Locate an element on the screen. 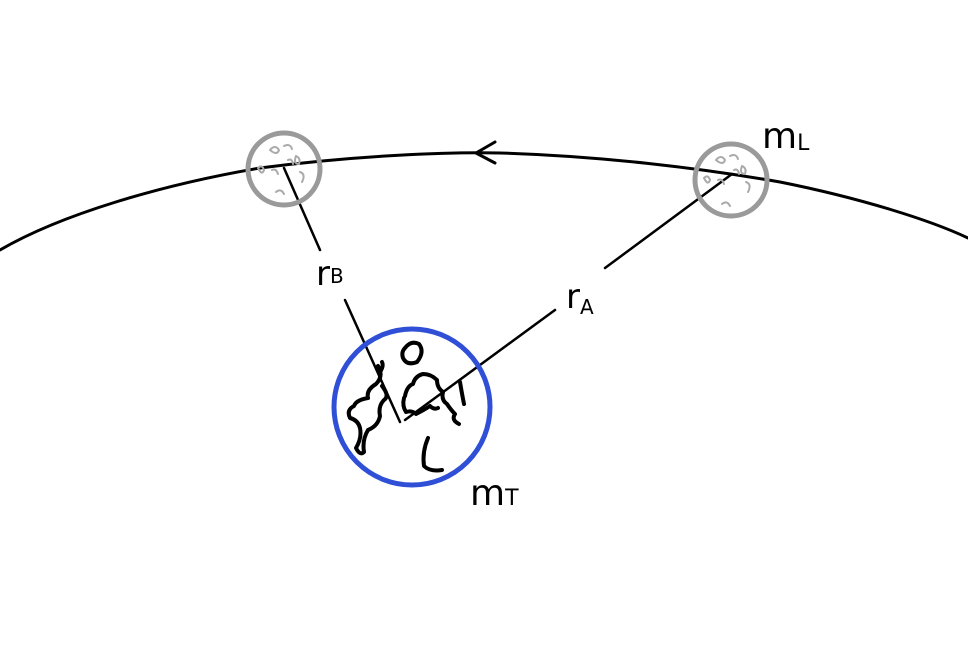 This screenshot has height=664, width=968. moon-a-outline is located at coordinates (731, 180).